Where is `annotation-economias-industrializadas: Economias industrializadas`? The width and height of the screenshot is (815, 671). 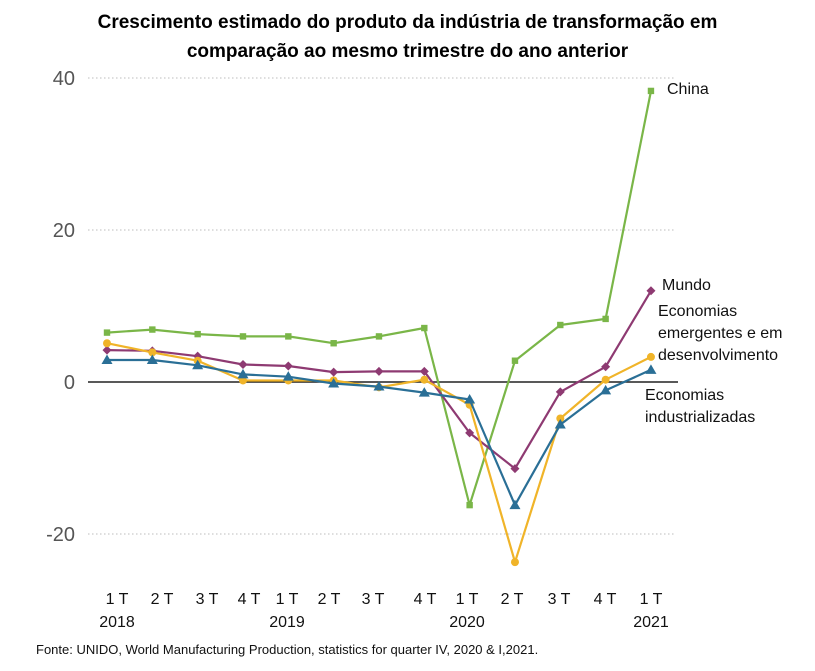 annotation-economias-industrializadas: Economias industrializadas is located at coordinates (700, 406).